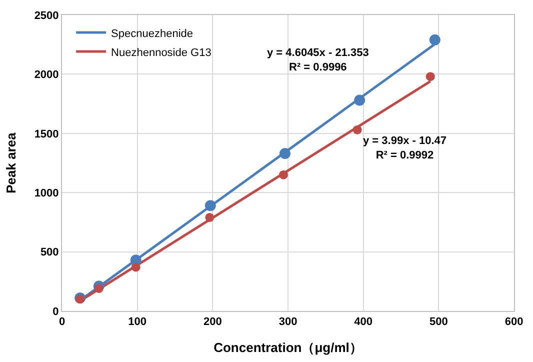 The height and width of the screenshot is (362, 533). What do you see at coordinates (46, 193) in the screenshot?
I see `y-tick-label: 1000` at bounding box center [46, 193].